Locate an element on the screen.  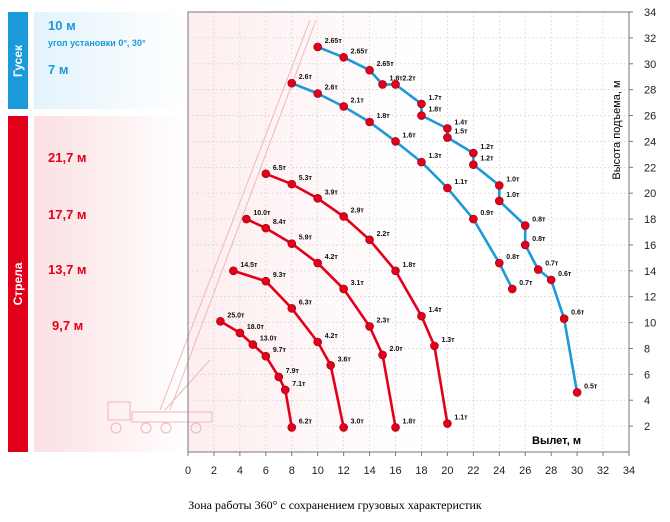
load-label: 0.9т is located at coordinates (487, 213).